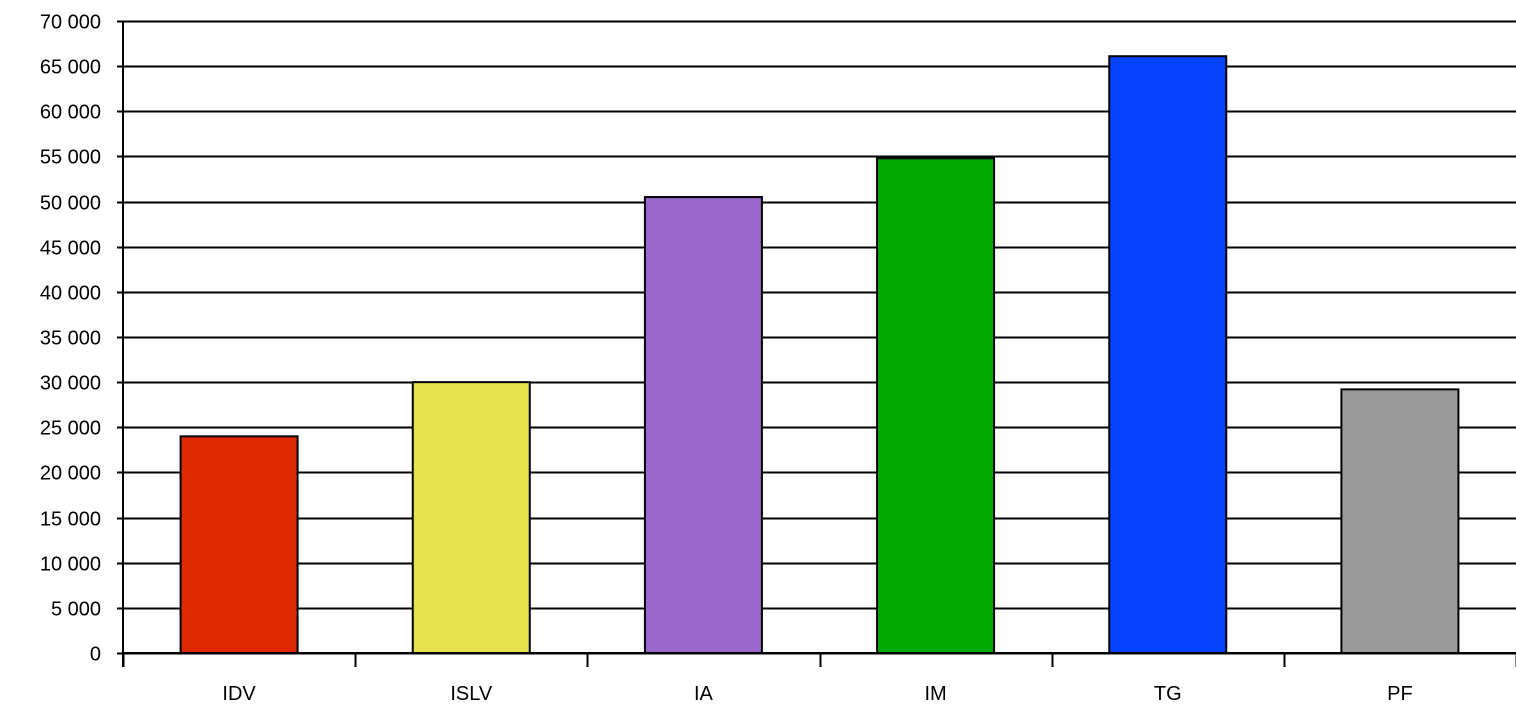 Image resolution: width=1516 pixels, height=708 pixels. I want to click on y-tick-label: 40 000, so click(70, 294).